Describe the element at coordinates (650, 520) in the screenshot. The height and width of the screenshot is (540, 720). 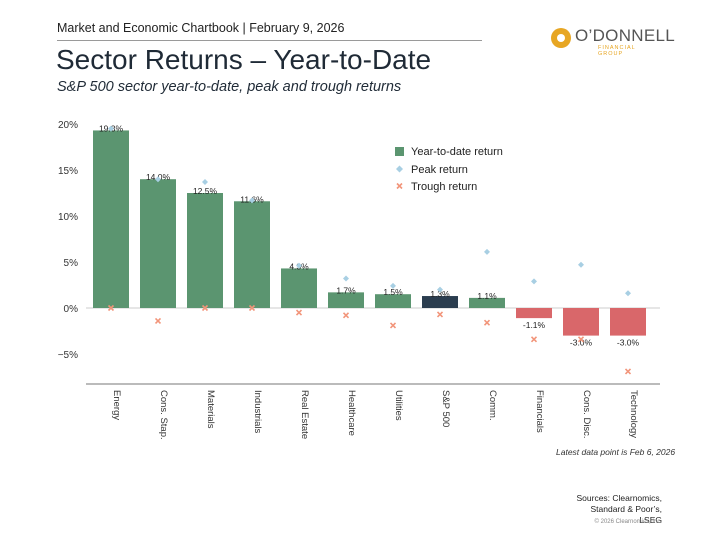
I see `sources-line: LSEG` at that location.